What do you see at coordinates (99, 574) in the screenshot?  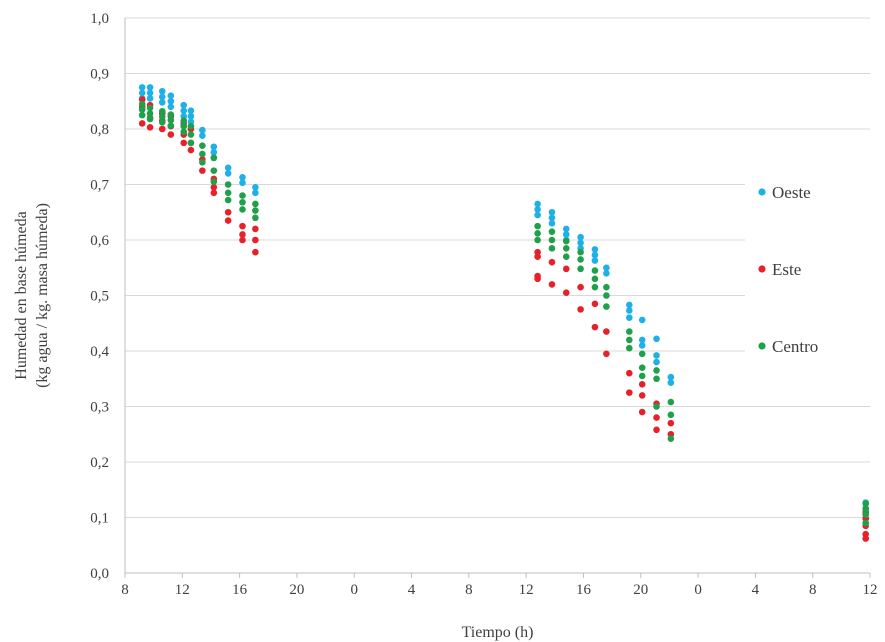 I see `y-tick-label: 0,0` at bounding box center [99, 574].